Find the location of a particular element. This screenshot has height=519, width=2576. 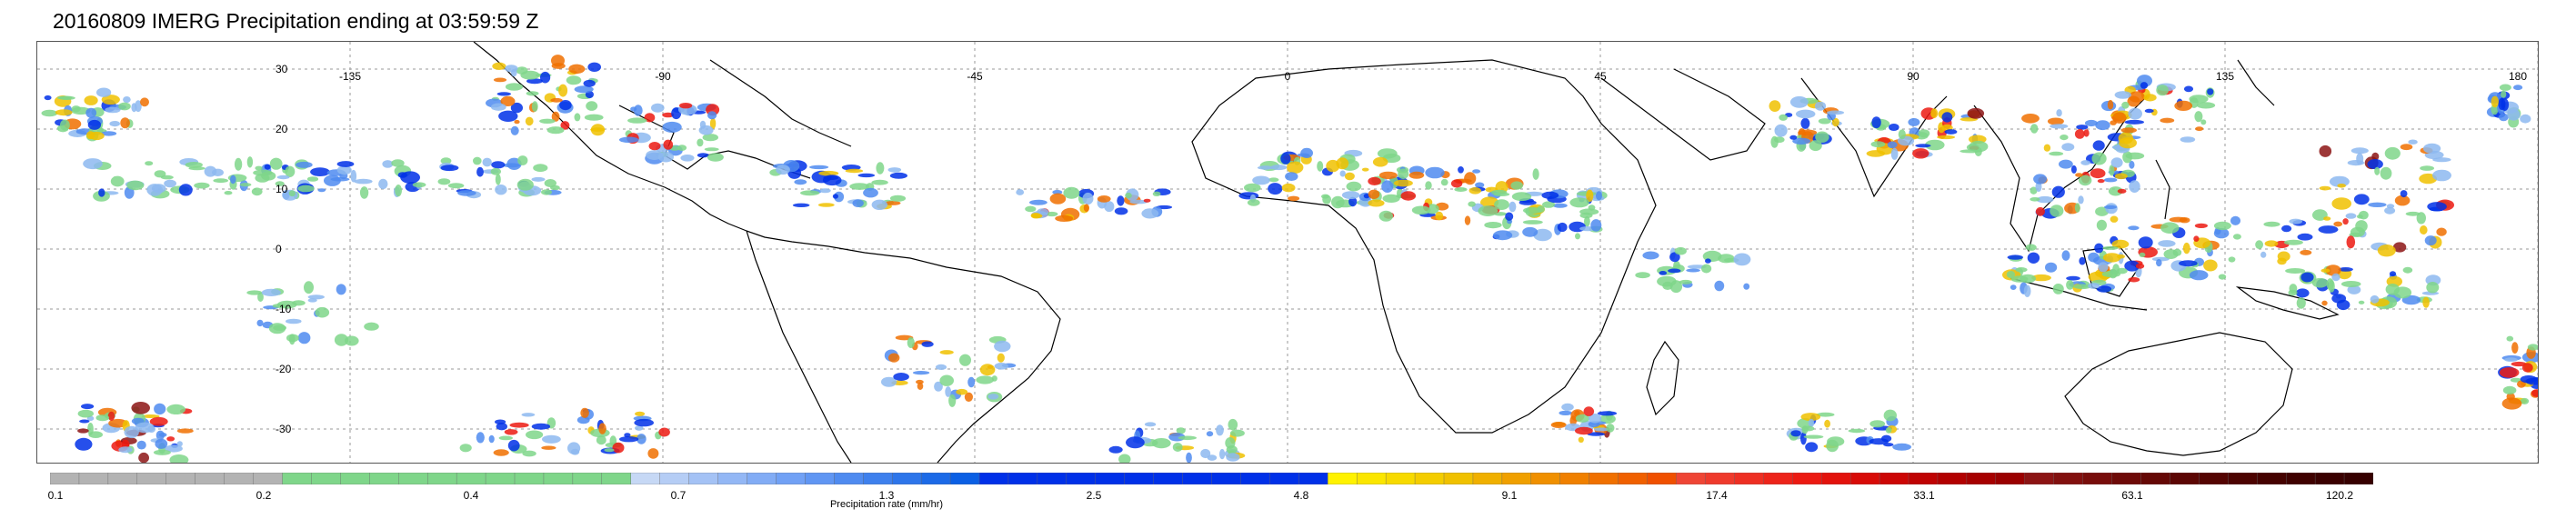

lon-tick-label: -45 is located at coordinates (975, 76).